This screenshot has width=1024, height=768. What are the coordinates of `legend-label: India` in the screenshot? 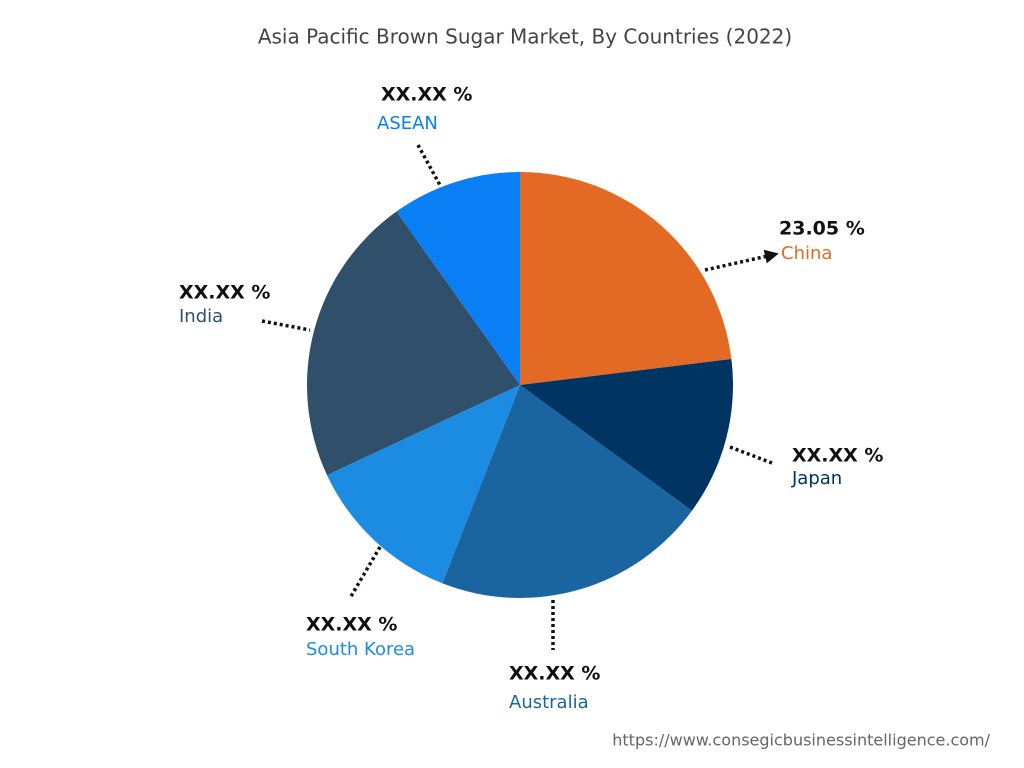 It's located at (201, 316).